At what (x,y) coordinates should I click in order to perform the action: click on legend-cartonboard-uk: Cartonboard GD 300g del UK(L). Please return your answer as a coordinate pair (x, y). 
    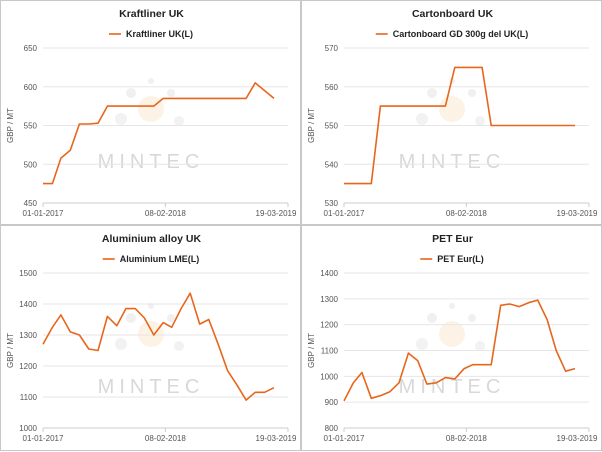
    Looking at the image, I should click on (452, 34).